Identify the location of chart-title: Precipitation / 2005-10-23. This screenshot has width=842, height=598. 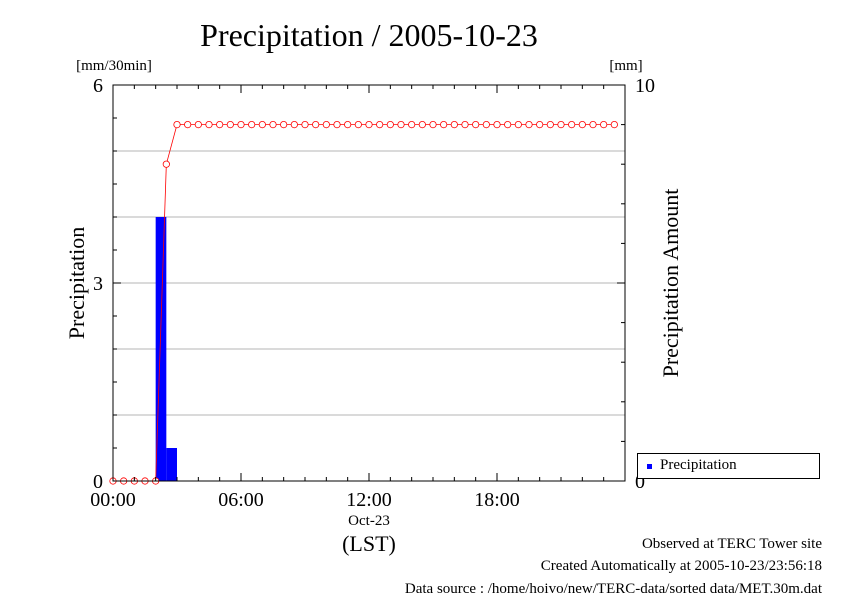
(369, 35).